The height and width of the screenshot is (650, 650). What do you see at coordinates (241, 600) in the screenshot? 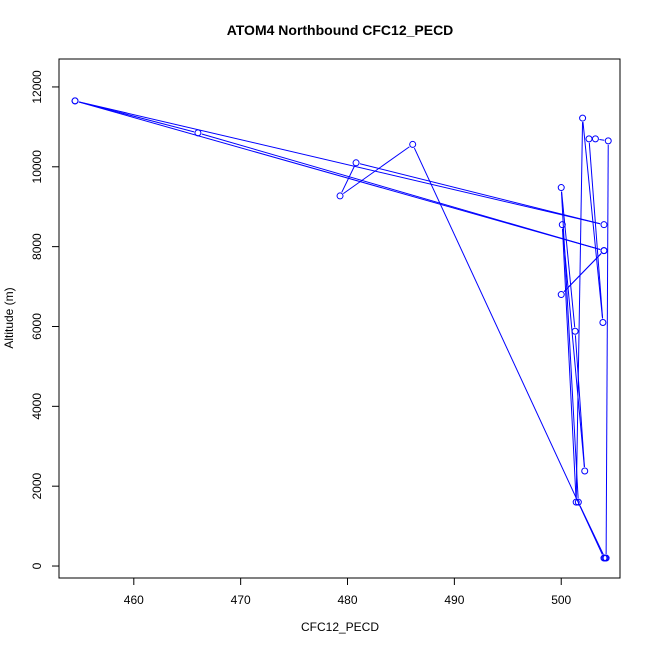
I see `x-tick-label: 470` at bounding box center [241, 600].